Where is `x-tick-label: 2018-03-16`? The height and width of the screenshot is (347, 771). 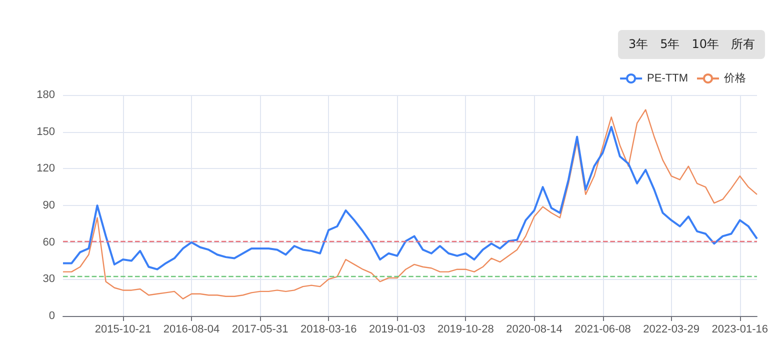
x-tick-label: 2018-03-16 is located at coordinates (328, 330).